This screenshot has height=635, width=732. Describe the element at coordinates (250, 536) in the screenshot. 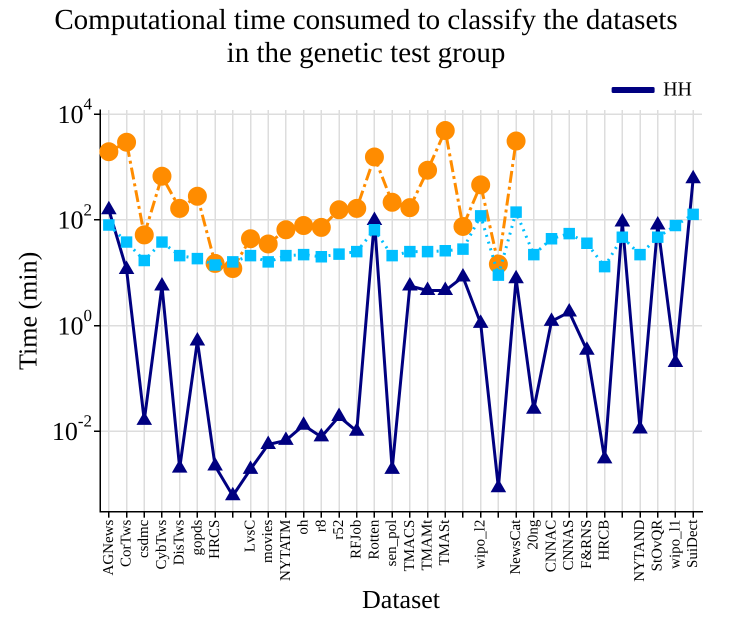

I see `x-tick-label: LvsC` at that location.